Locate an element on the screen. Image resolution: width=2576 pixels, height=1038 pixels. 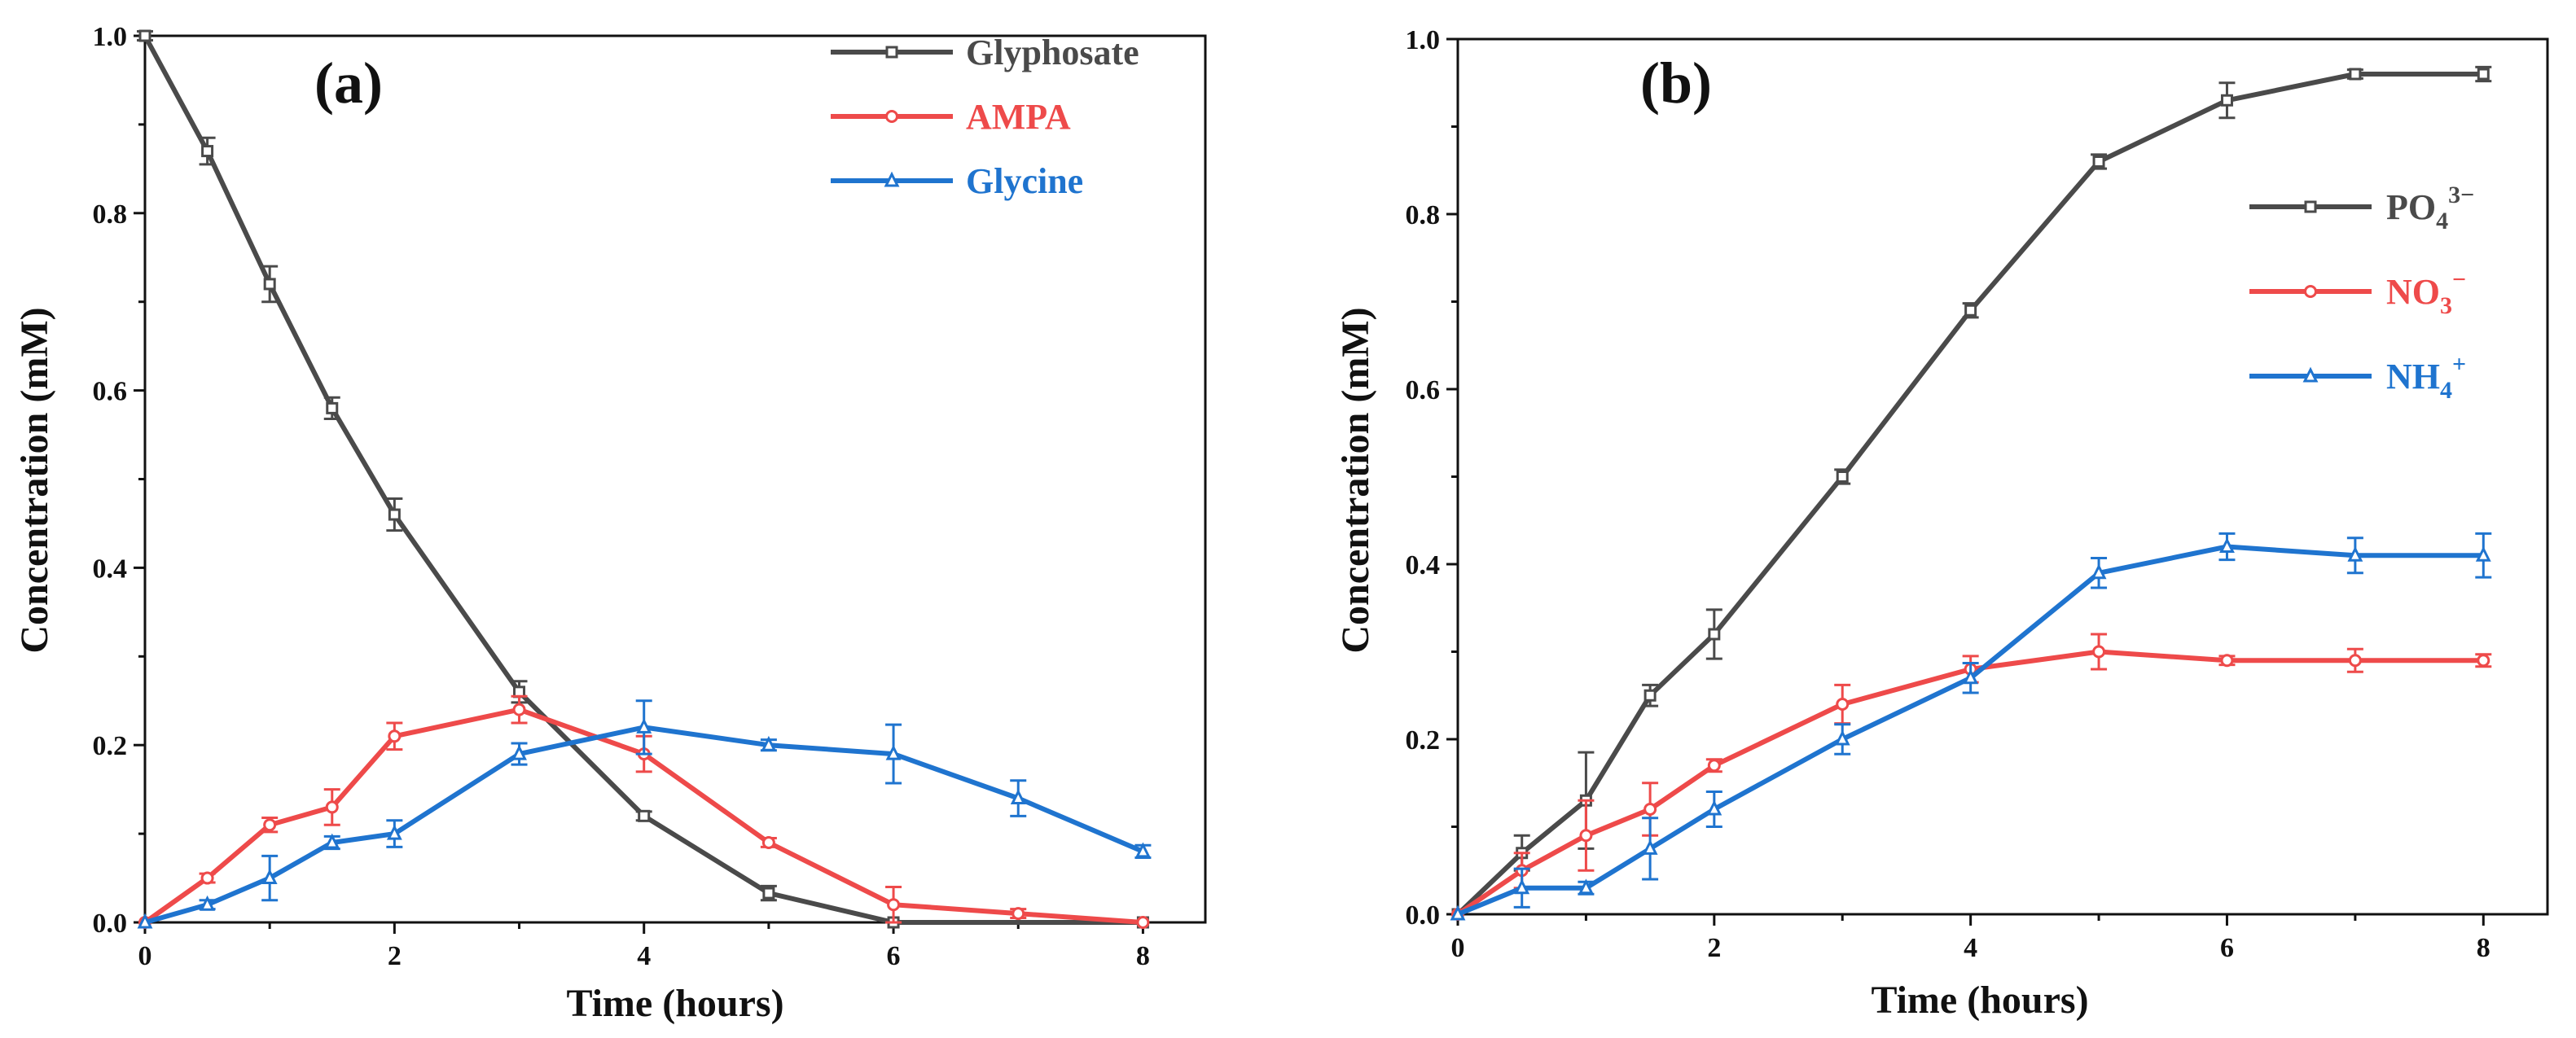
series-ampa is located at coordinates (644, 811).